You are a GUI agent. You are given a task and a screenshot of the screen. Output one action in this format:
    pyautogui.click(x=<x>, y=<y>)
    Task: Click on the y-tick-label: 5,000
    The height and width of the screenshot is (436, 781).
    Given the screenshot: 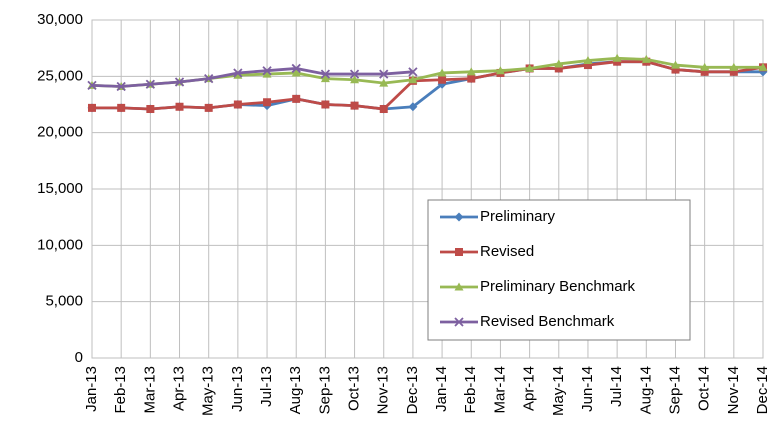 What is the action you would take?
    pyautogui.click(x=64, y=301)
    